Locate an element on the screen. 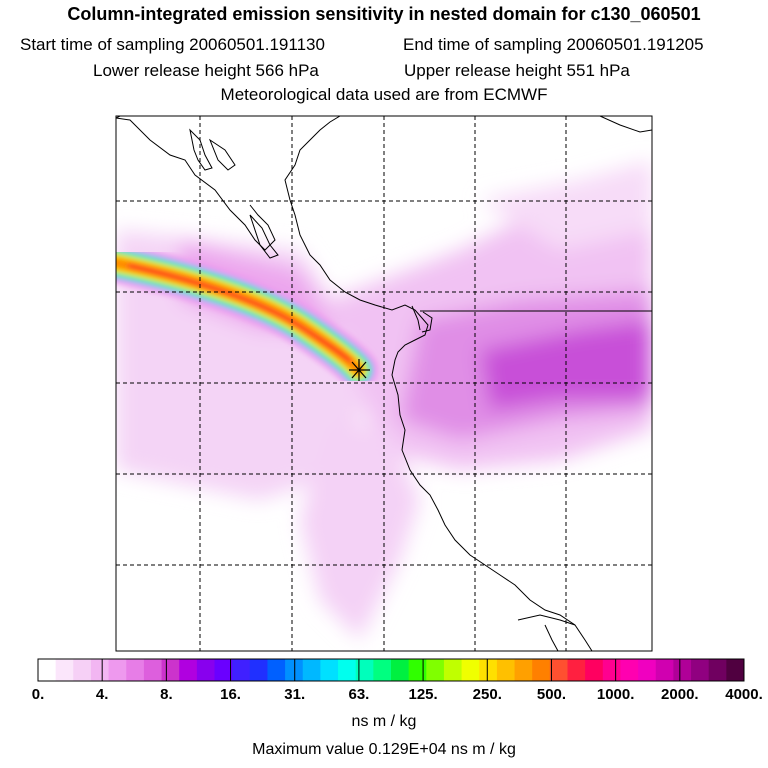 Image resolution: width=768 pixels, height=768 pixels. colorbar-tick-label: 125. is located at coordinates (423, 694).